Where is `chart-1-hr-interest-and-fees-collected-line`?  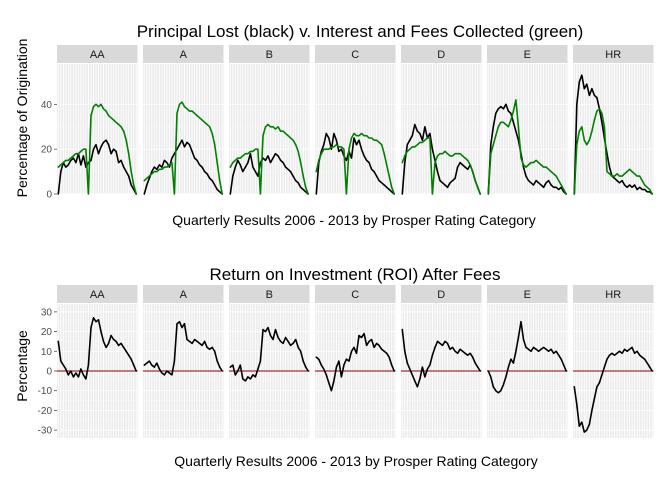 chart-1-hr-interest-and-fees-collected-line is located at coordinates (613, 151).